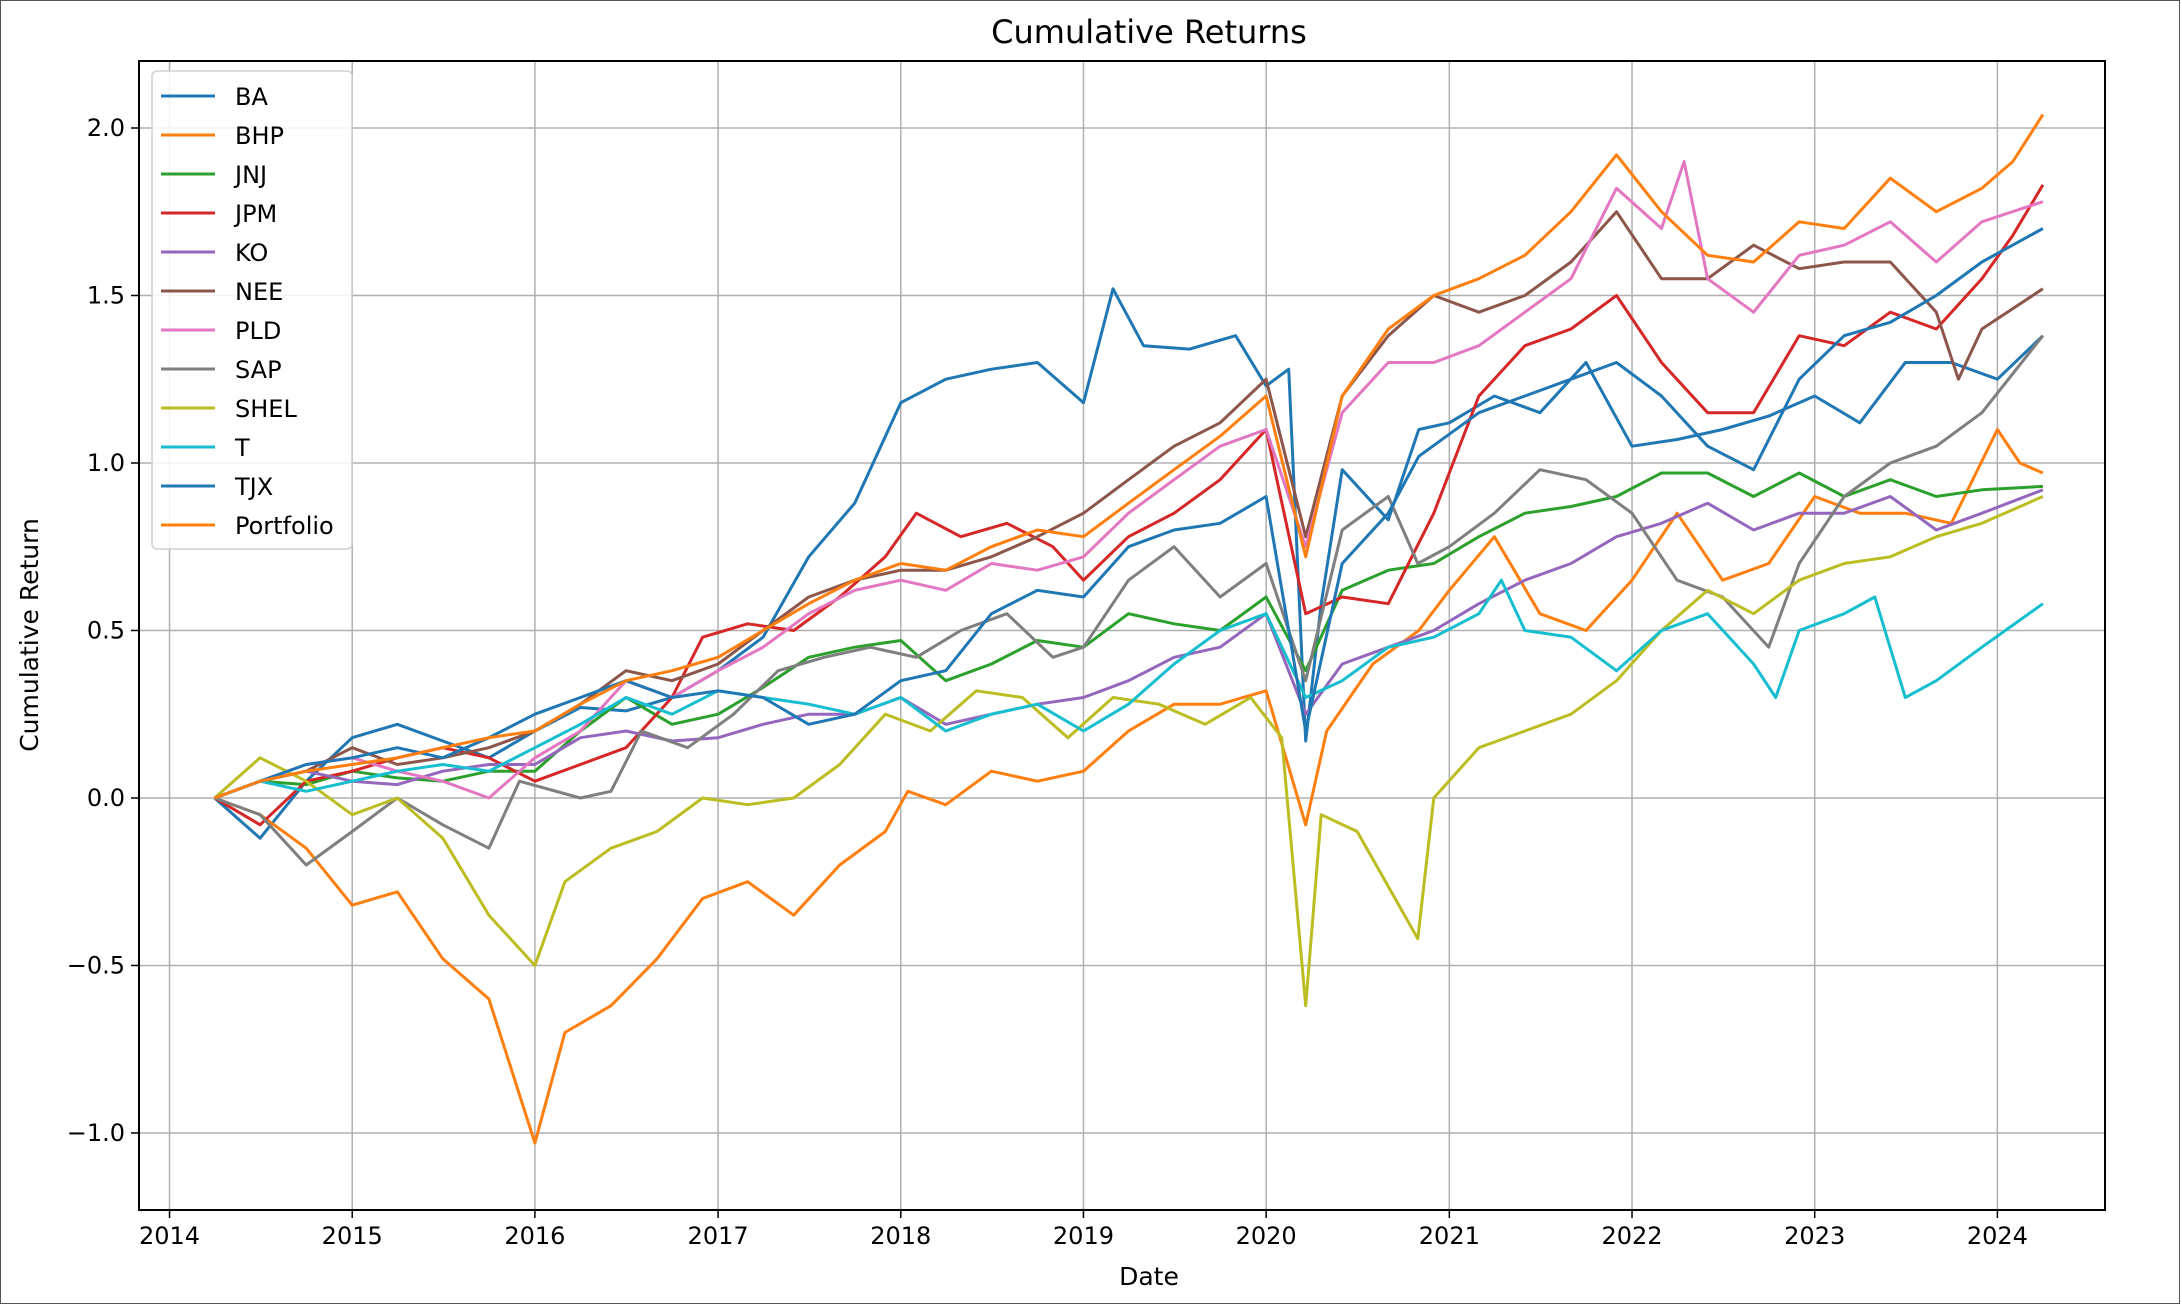 The width and height of the screenshot is (2182, 1306). I want to click on legend-label: Portfolio, so click(284, 526).